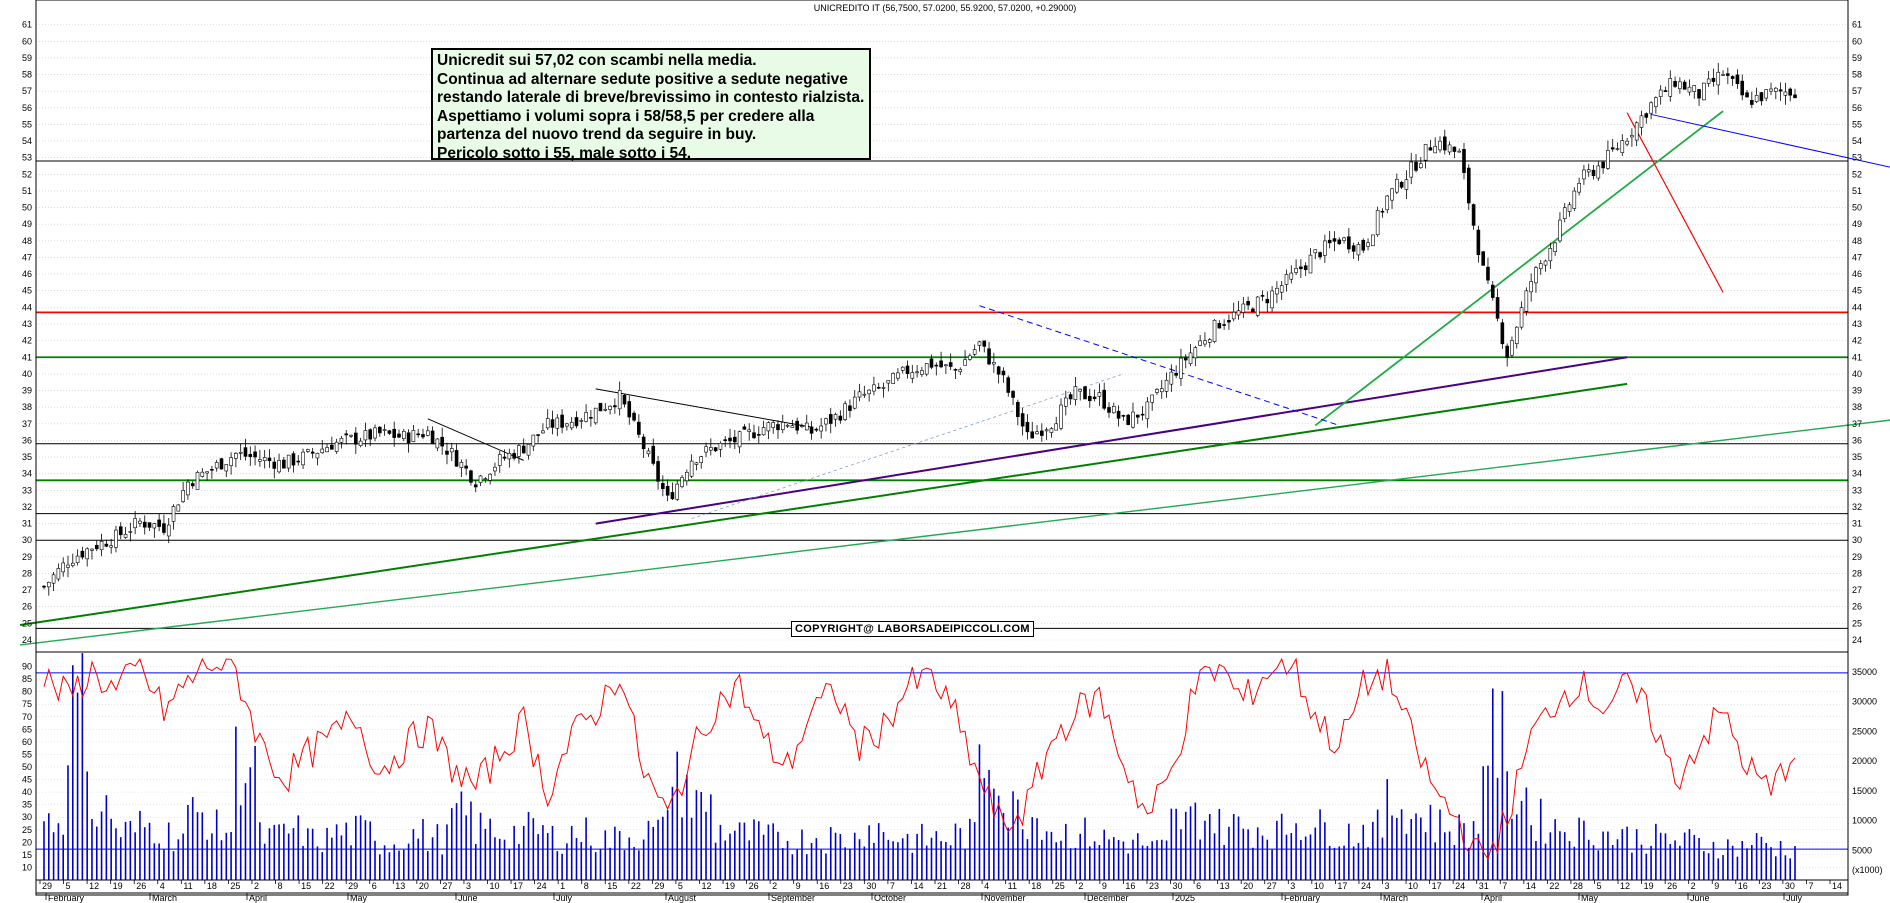  What do you see at coordinates (1770, 140) in the screenshot?
I see `resistance-trendline` at bounding box center [1770, 140].